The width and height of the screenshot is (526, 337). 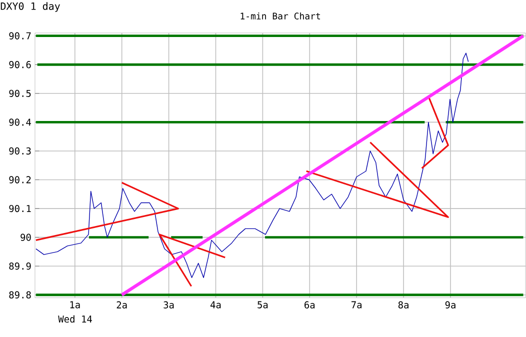 I want to click on x-tick-label: 7a, so click(x=357, y=304).